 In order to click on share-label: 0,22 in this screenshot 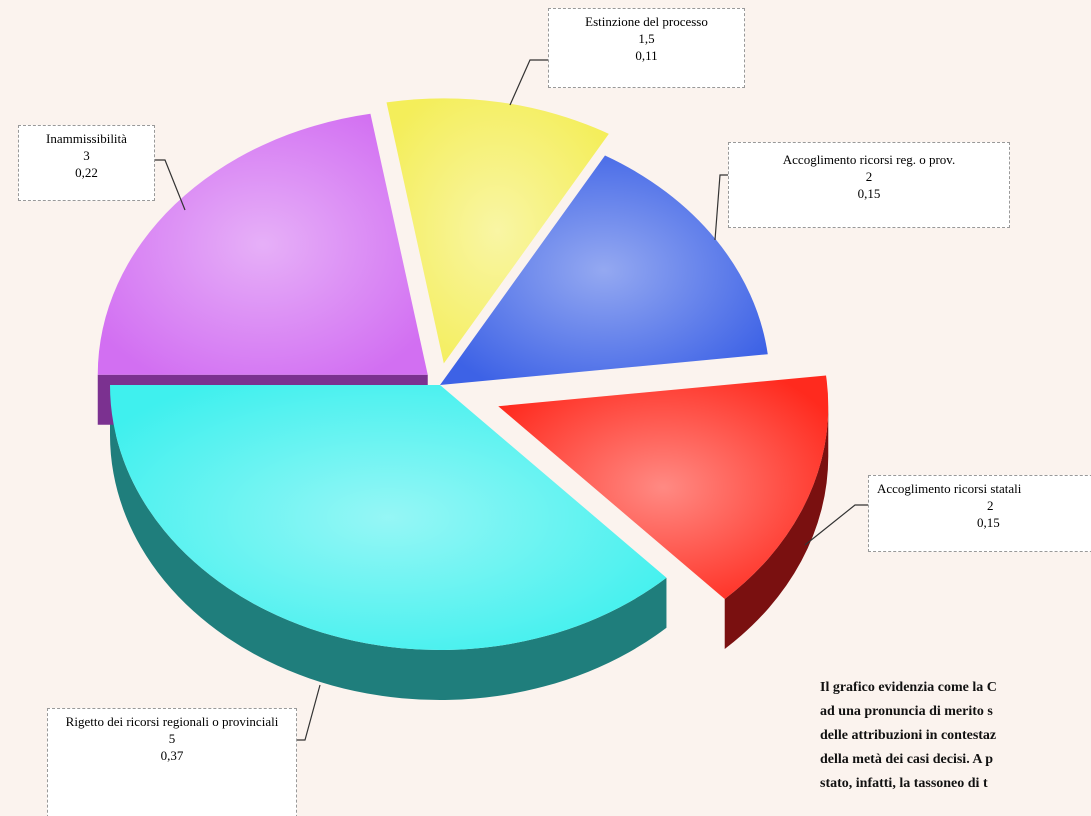, I will do `click(86, 172)`.